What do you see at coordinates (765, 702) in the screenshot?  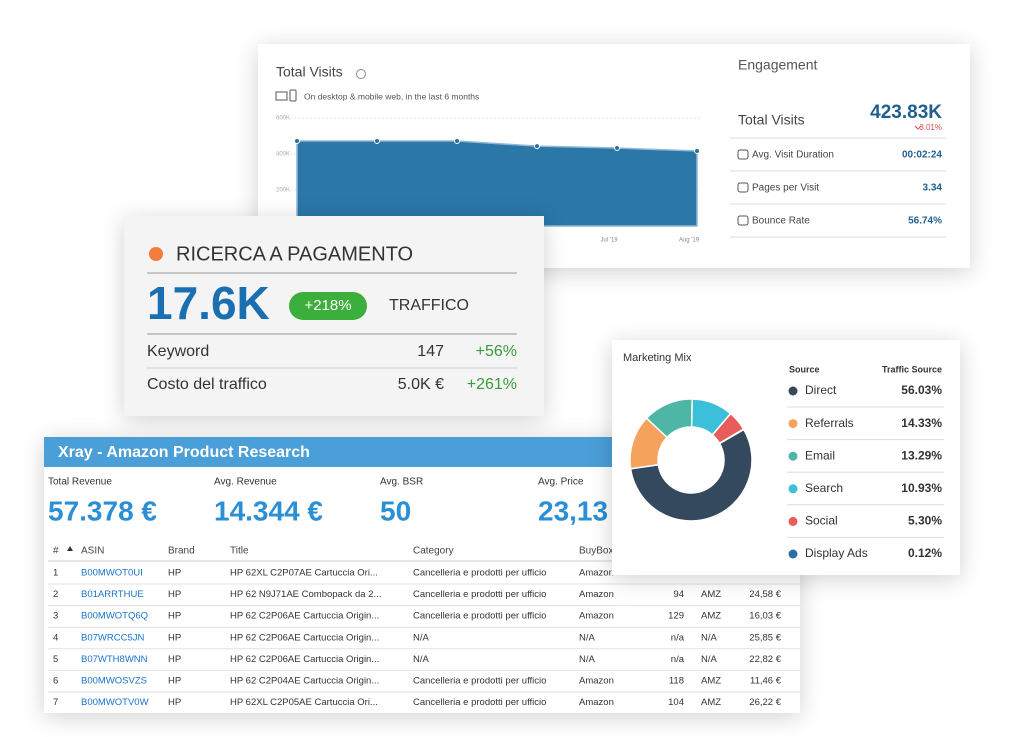 I see `table-cell: 26,22 €` at bounding box center [765, 702].